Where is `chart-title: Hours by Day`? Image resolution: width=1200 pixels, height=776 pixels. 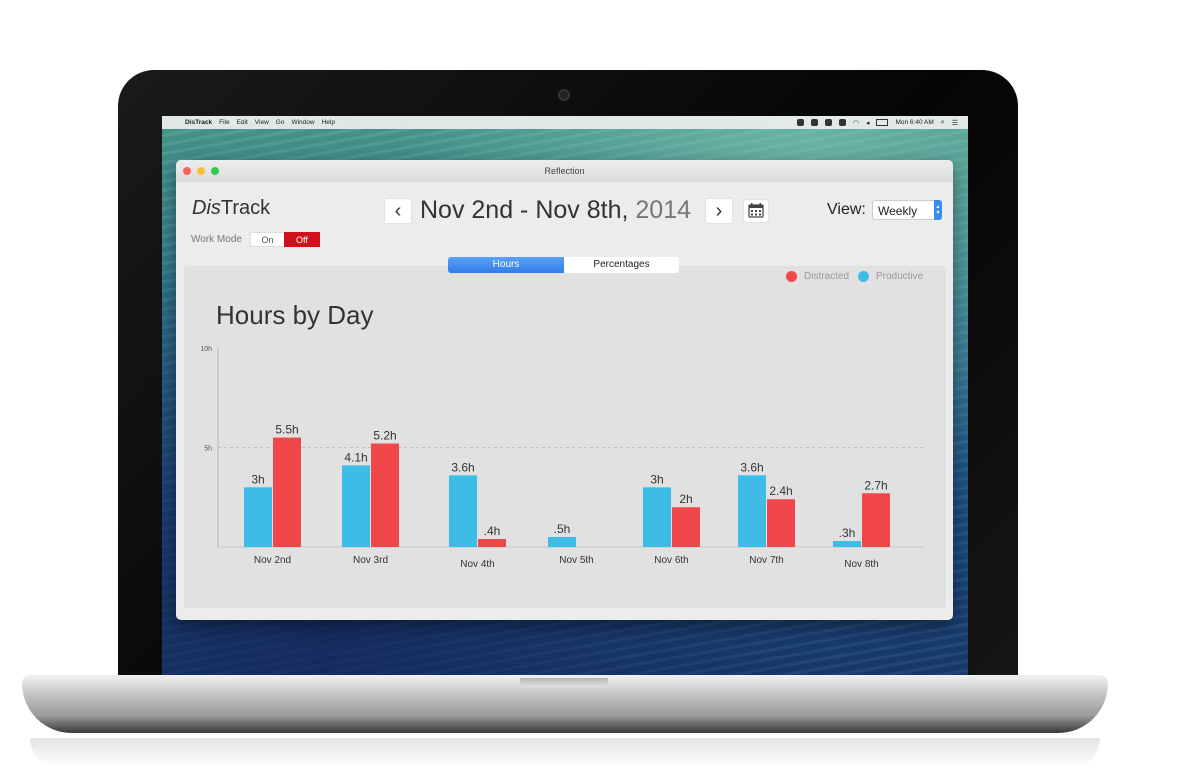 chart-title: Hours by Day is located at coordinates (295, 315).